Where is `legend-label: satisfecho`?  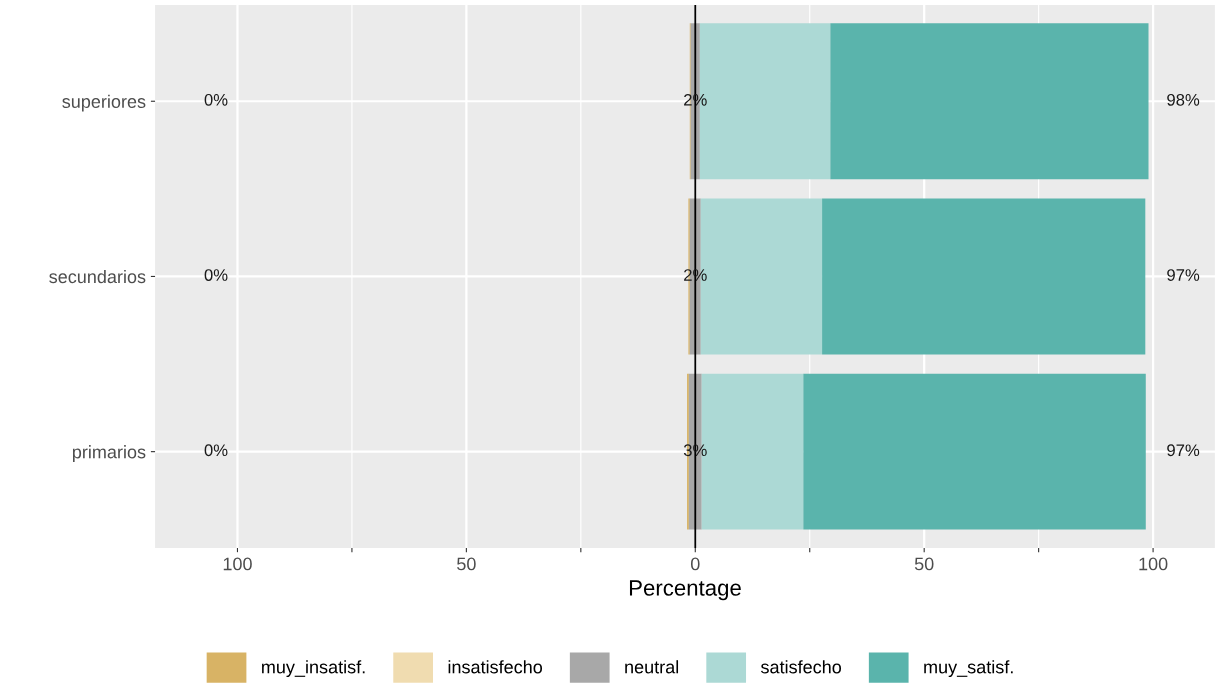
legend-label: satisfecho is located at coordinates (801, 667).